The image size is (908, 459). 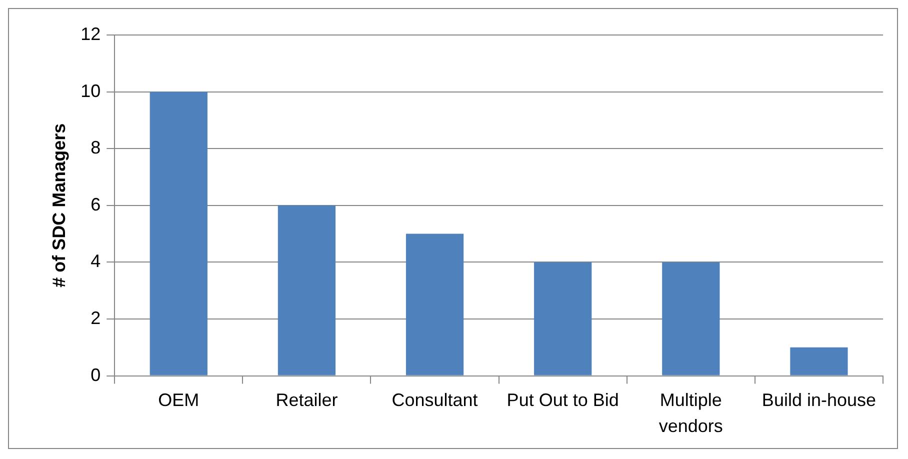 What do you see at coordinates (90, 90) in the screenshot?
I see `y-tick-label: 10` at bounding box center [90, 90].